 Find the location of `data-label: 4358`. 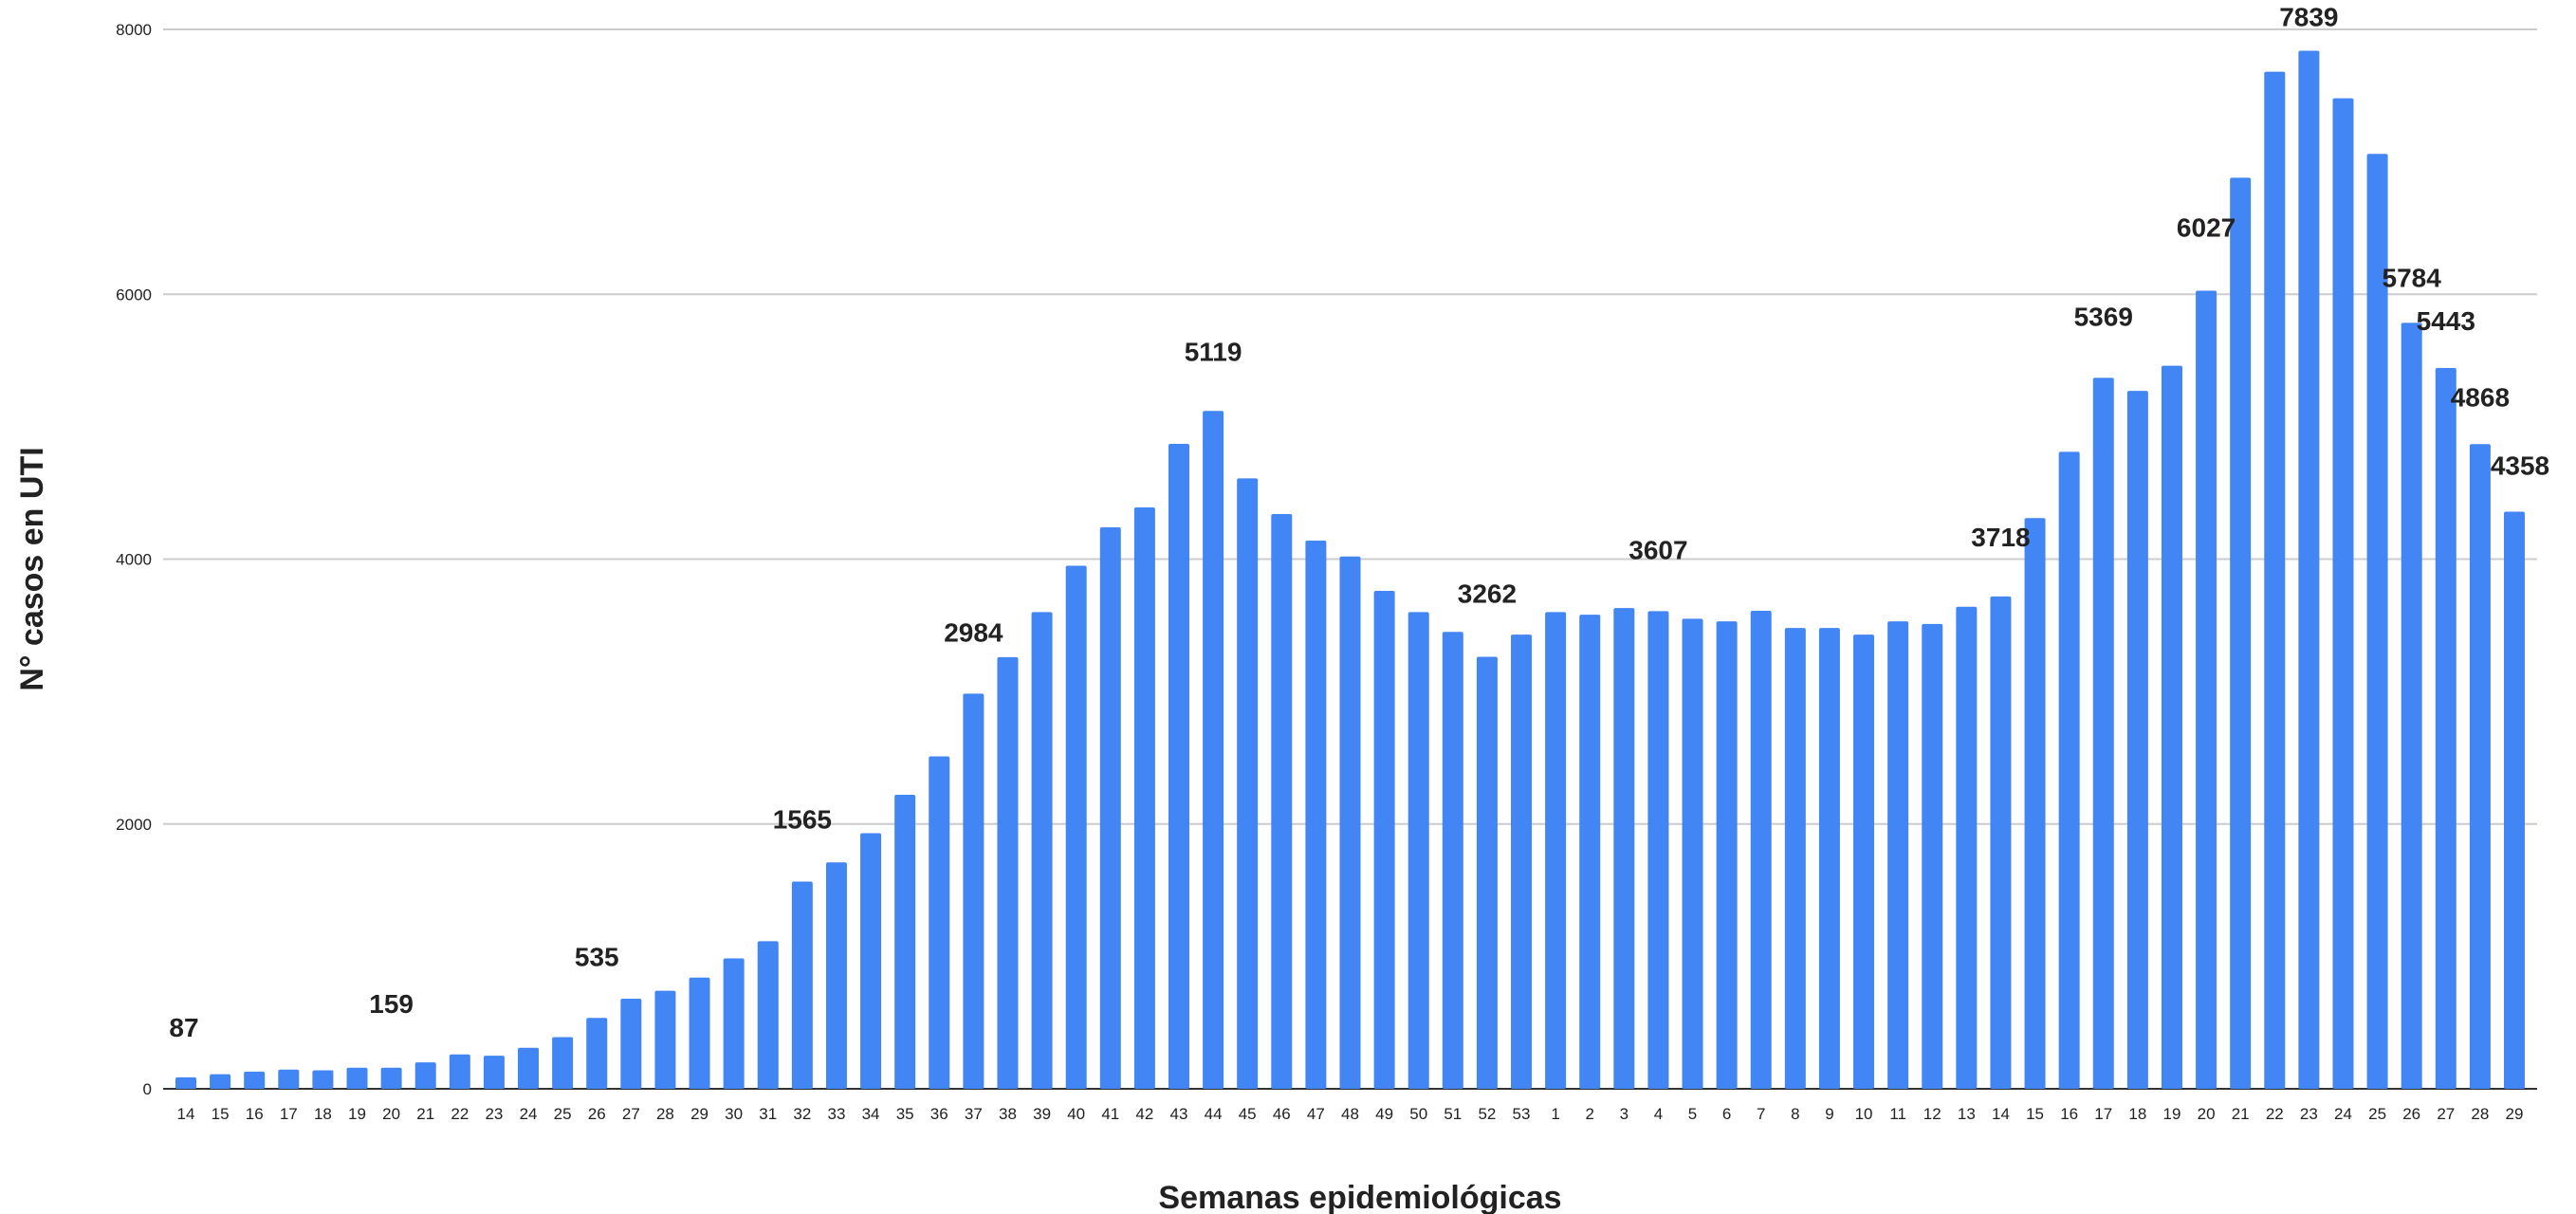

data-label: 4358 is located at coordinates (2520, 466).